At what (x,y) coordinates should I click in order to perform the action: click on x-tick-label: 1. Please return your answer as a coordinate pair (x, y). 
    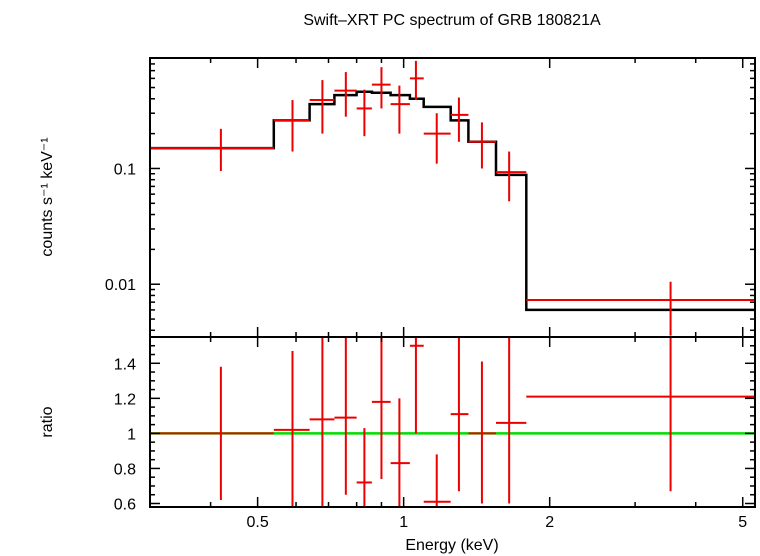
    Looking at the image, I should click on (403, 522).